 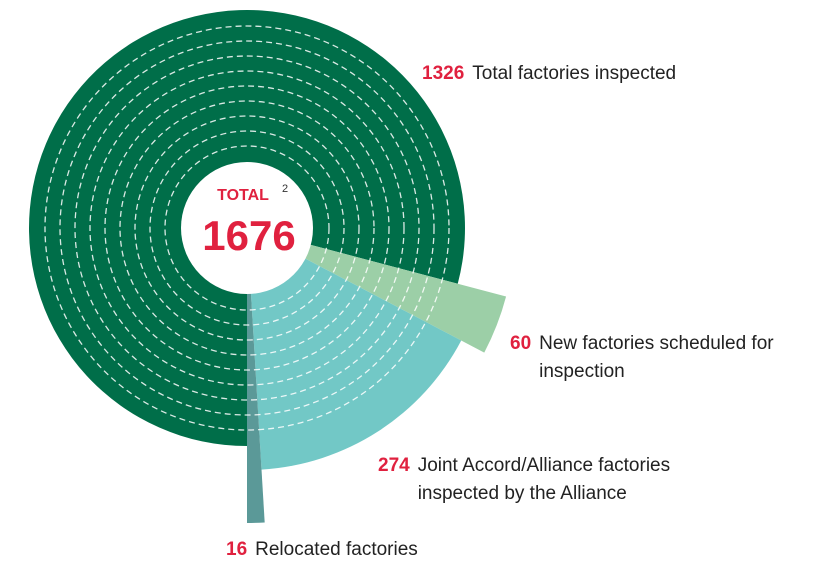 I want to click on callout-label: New factories scheduled for inspection, so click(x=656, y=357).